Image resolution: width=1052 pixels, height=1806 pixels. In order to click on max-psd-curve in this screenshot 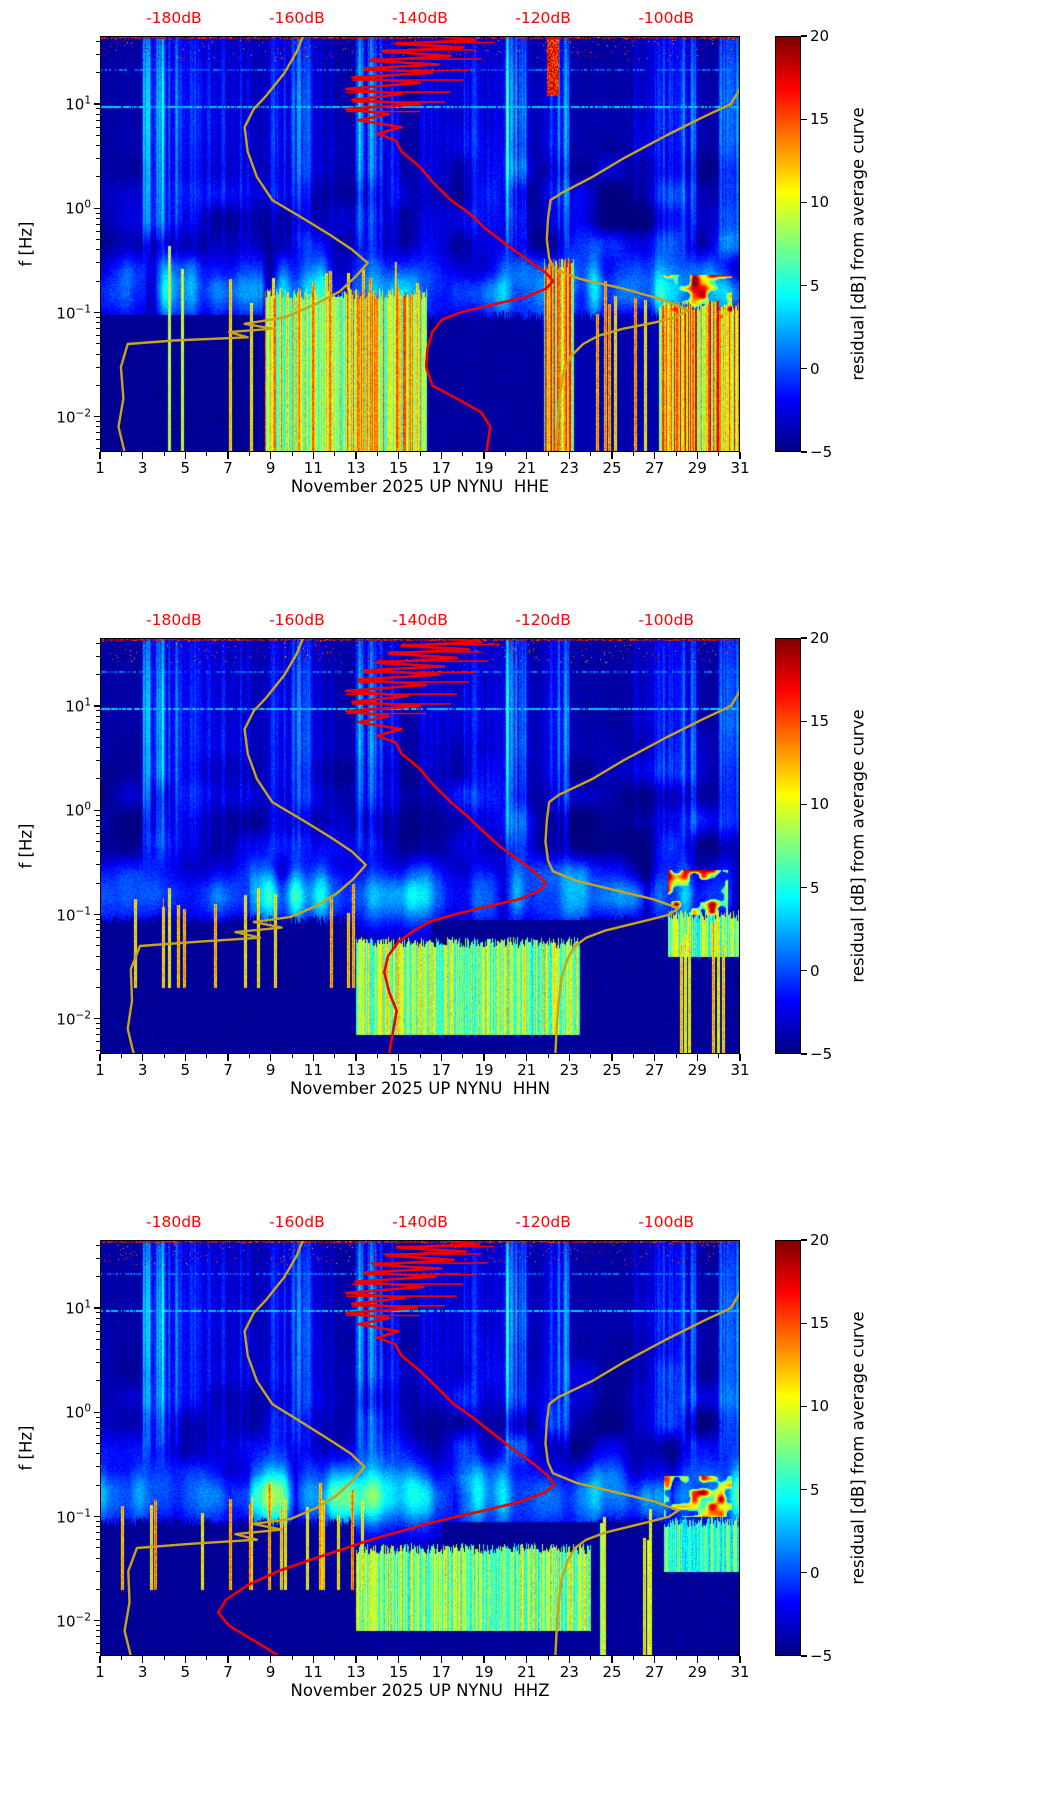, I will do `click(642, 1464)`.